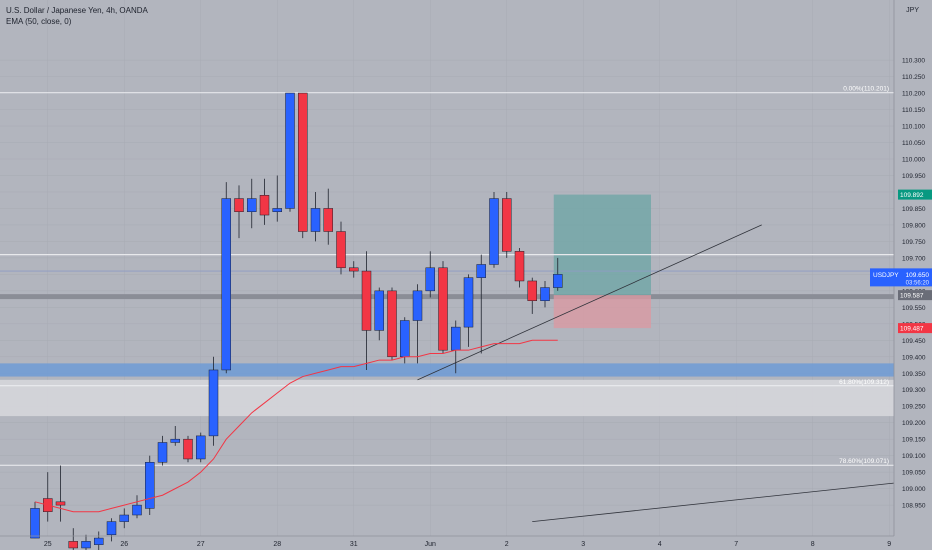  I want to click on price-tick-label: 109.450, so click(914, 341).